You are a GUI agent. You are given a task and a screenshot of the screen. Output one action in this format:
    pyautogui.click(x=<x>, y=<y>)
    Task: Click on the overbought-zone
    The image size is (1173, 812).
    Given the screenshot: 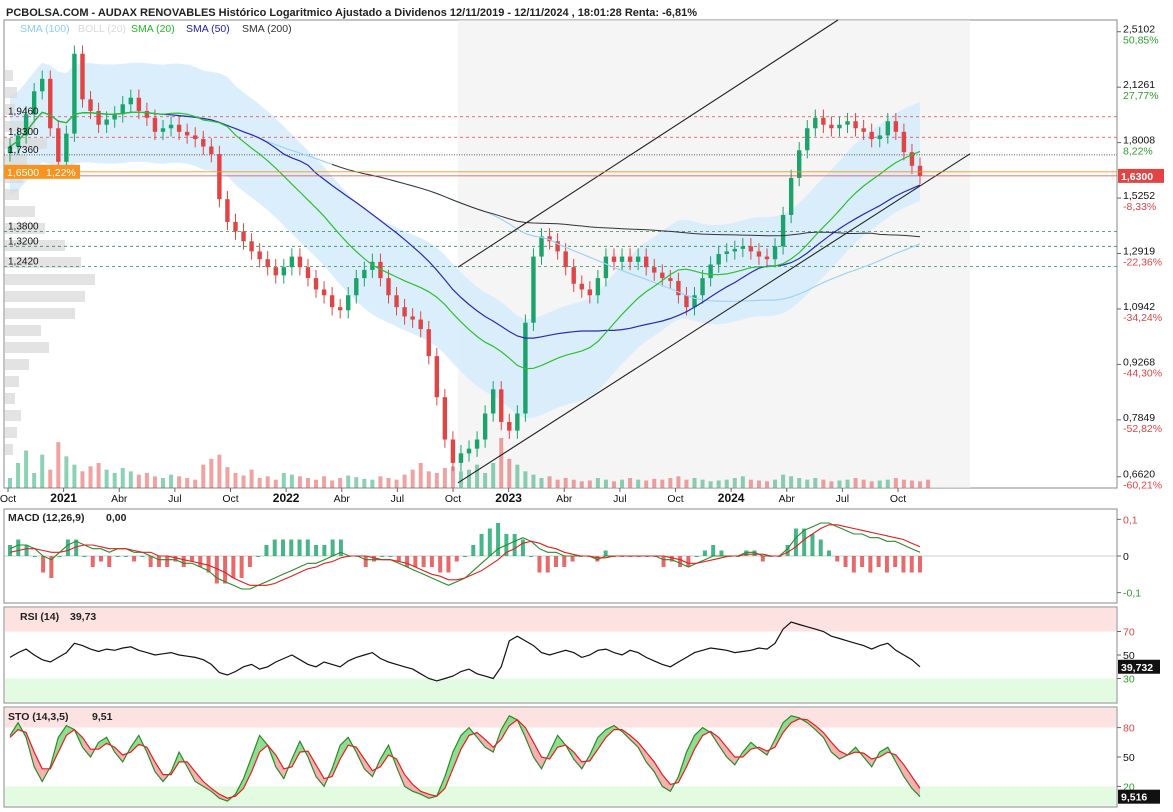 What is the action you would take?
    pyautogui.click(x=560, y=718)
    